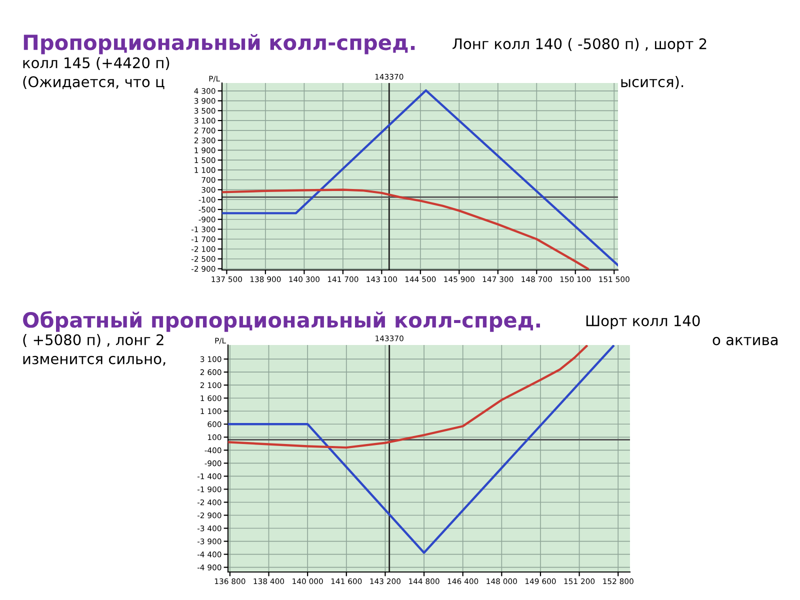 Image resolution: width=800 pixels, height=600 pixels. Describe the element at coordinates (96, 63) in the screenshot. I see `text: колл 145 (+4420 п)` at that location.